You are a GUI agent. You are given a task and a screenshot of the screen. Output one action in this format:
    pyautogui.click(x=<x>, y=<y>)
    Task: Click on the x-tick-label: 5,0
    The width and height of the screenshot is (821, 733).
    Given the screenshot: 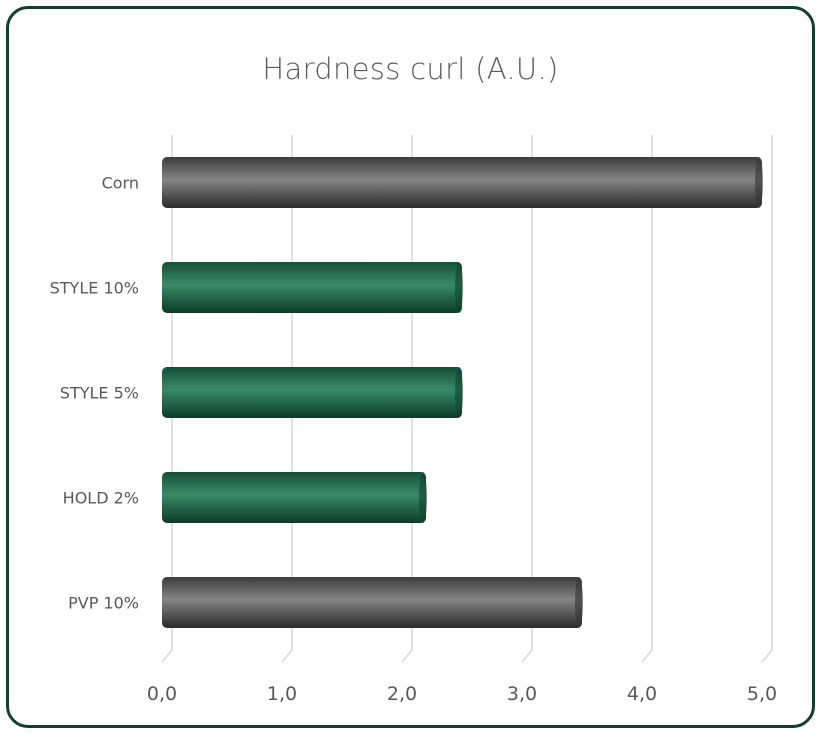 What is the action you would take?
    pyautogui.click(x=762, y=694)
    